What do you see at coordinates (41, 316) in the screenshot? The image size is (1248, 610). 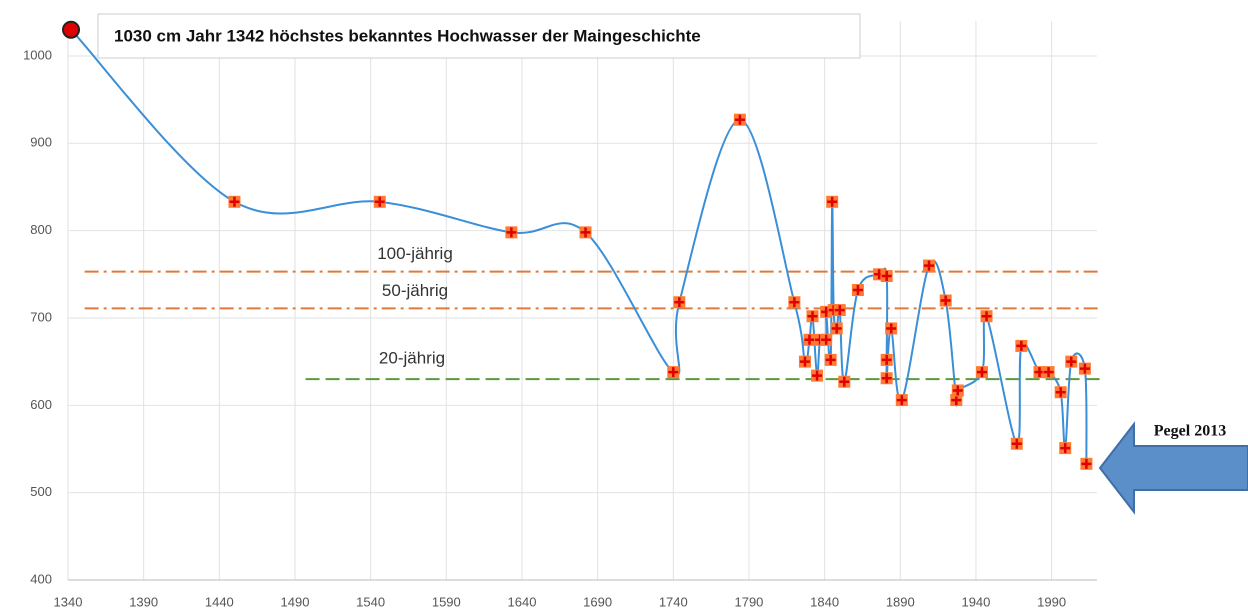 I see `y-tick-label: 700` at bounding box center [41, 316].